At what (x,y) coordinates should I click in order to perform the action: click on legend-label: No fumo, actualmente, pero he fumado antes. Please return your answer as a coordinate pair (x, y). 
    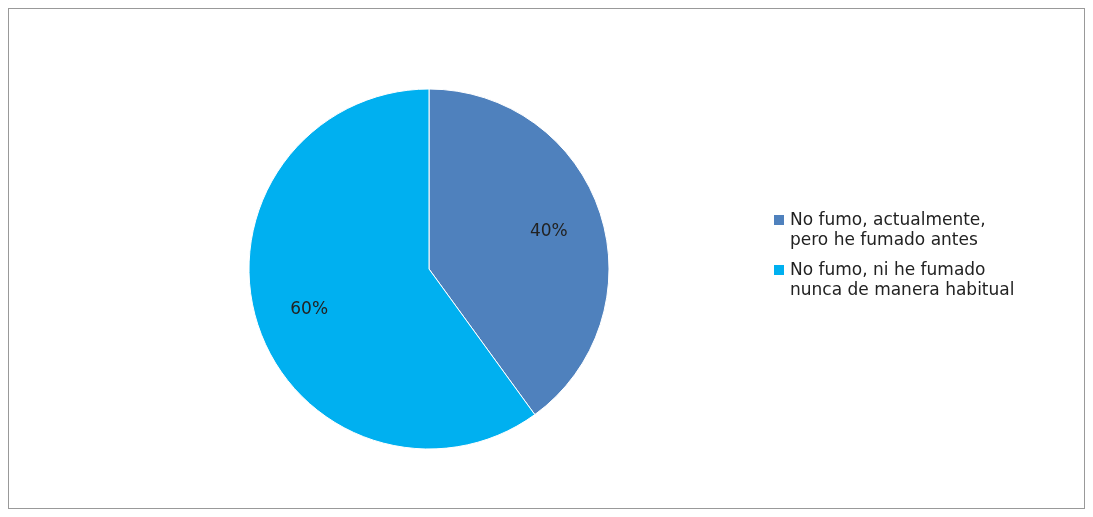
    Looking at the image, I should click on (888, 228).